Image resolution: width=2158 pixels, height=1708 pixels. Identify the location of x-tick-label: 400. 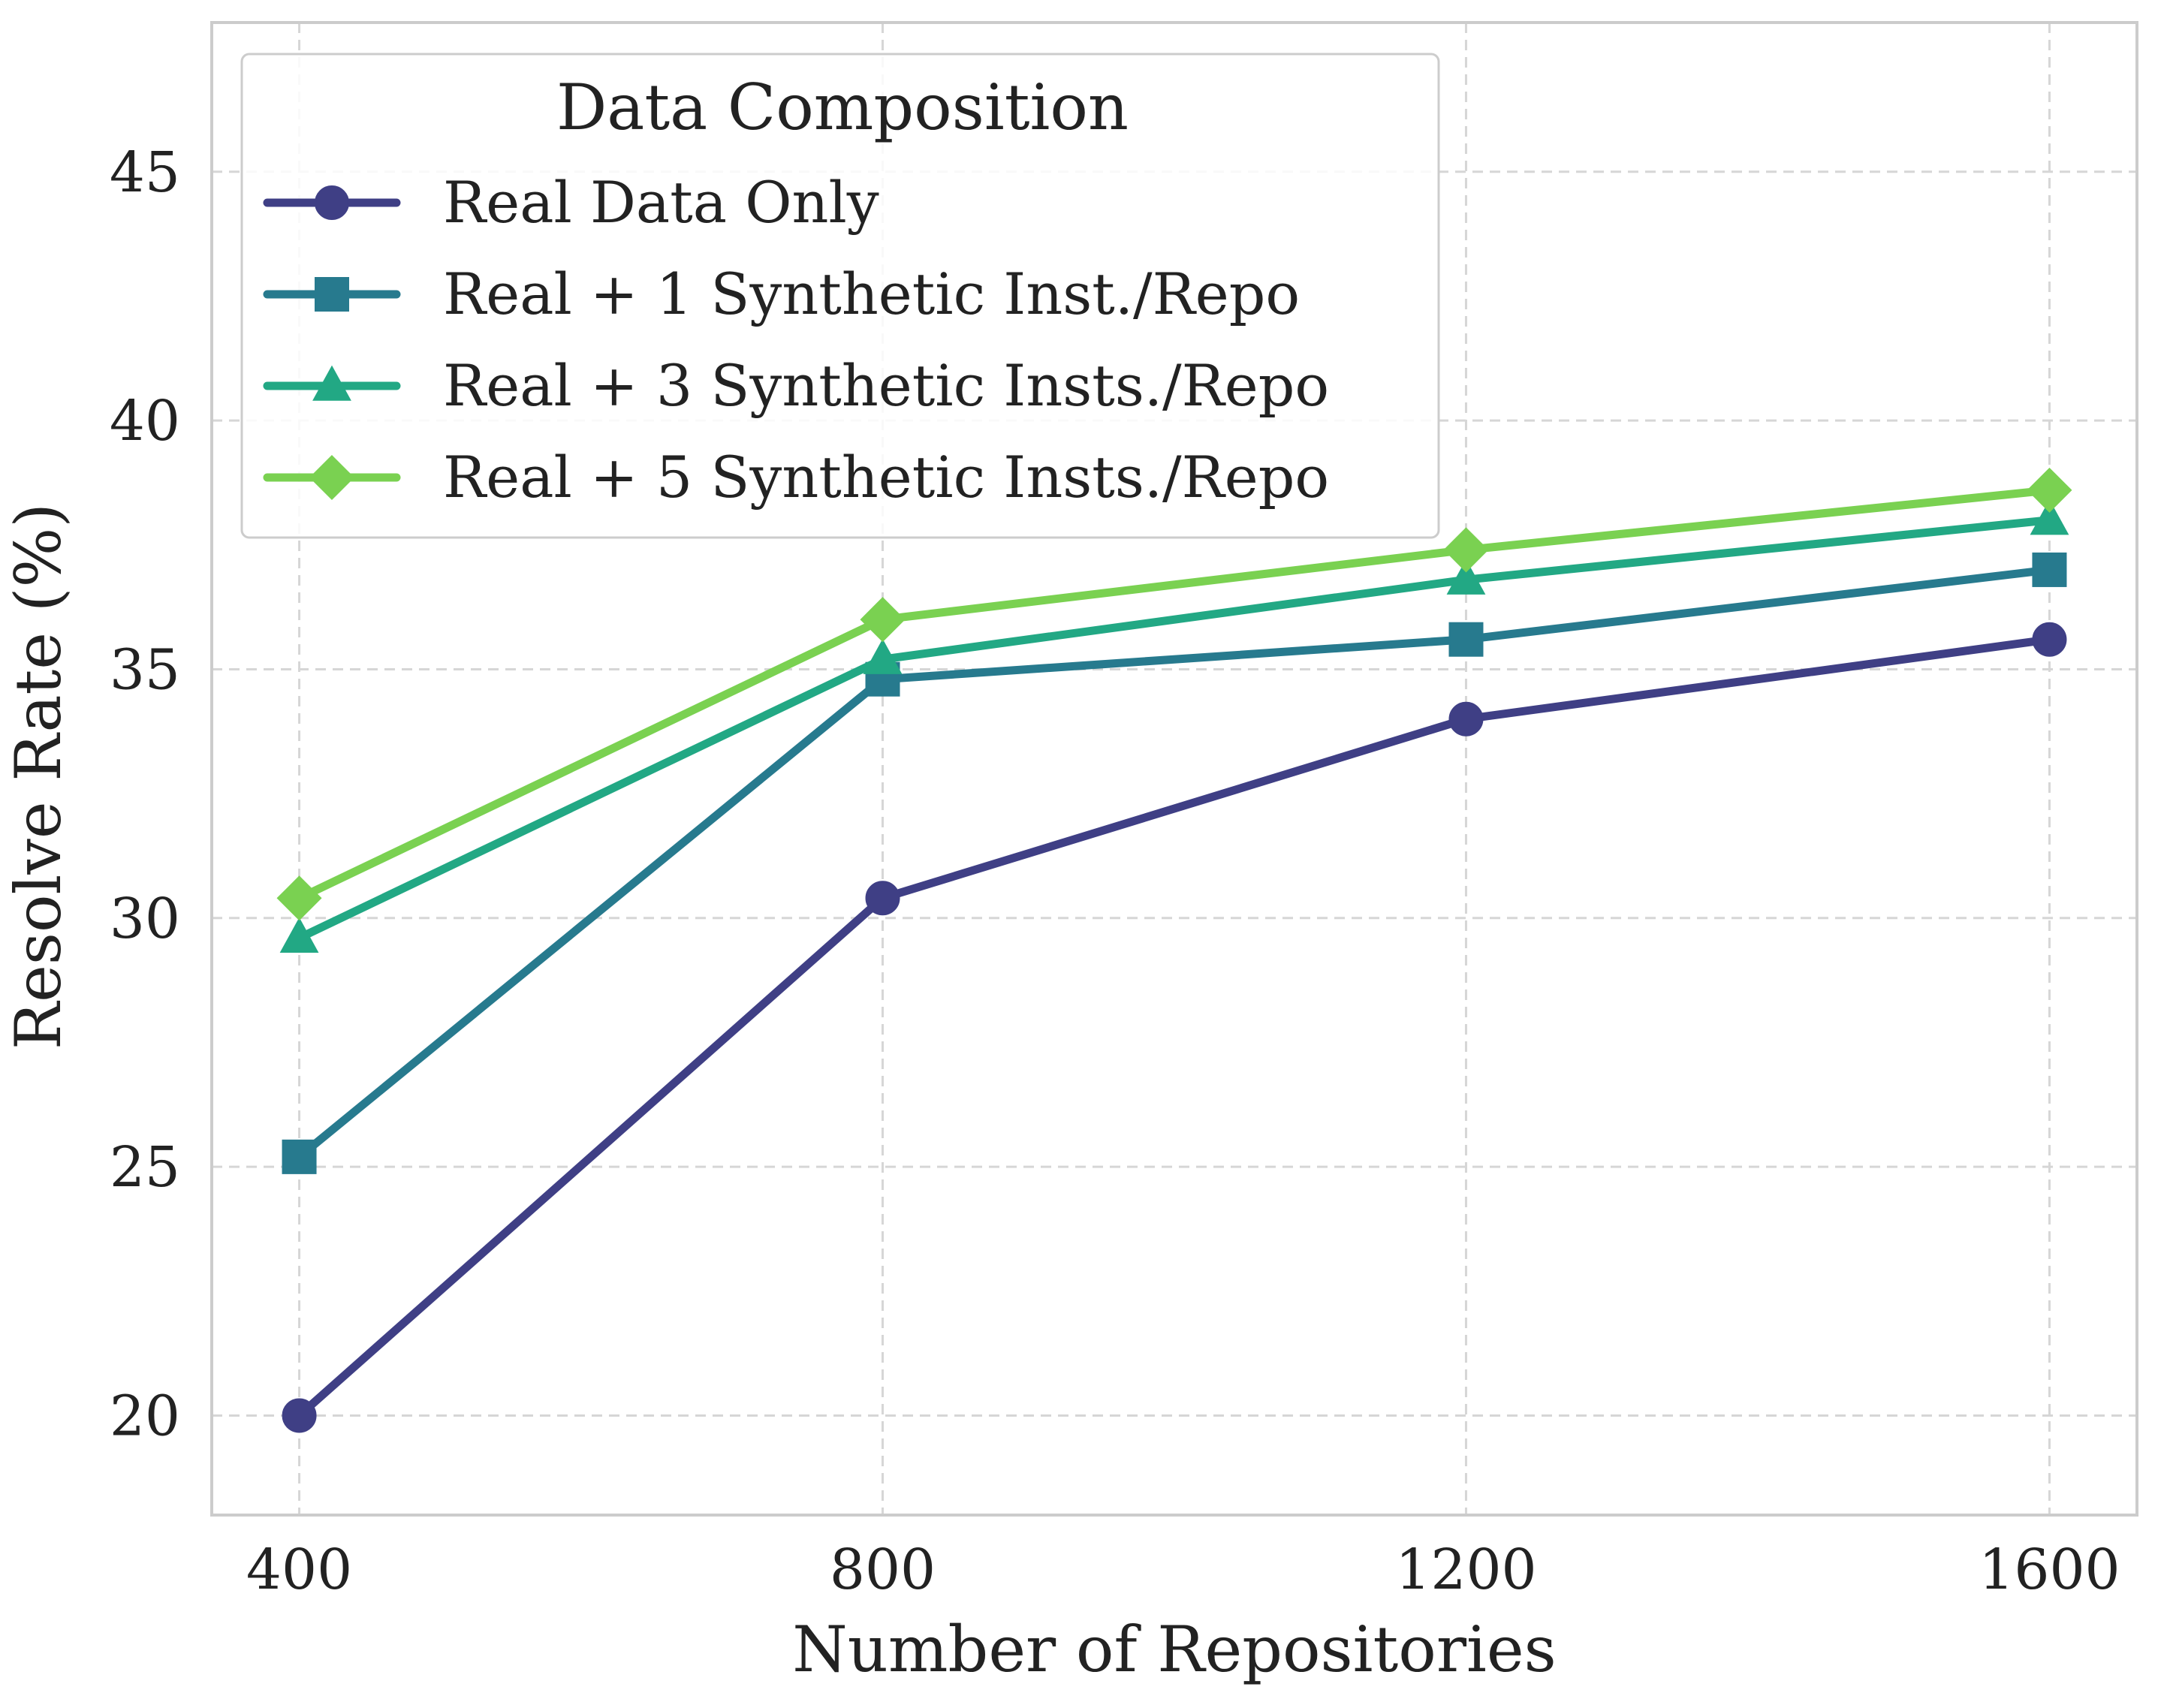
(299, 1570).